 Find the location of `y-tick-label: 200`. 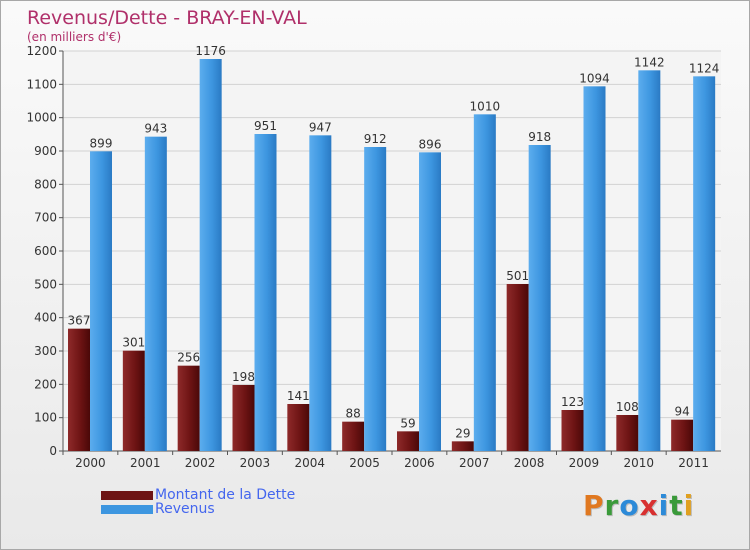

y-tick-label: 200 is located at coordinates (45, 384).